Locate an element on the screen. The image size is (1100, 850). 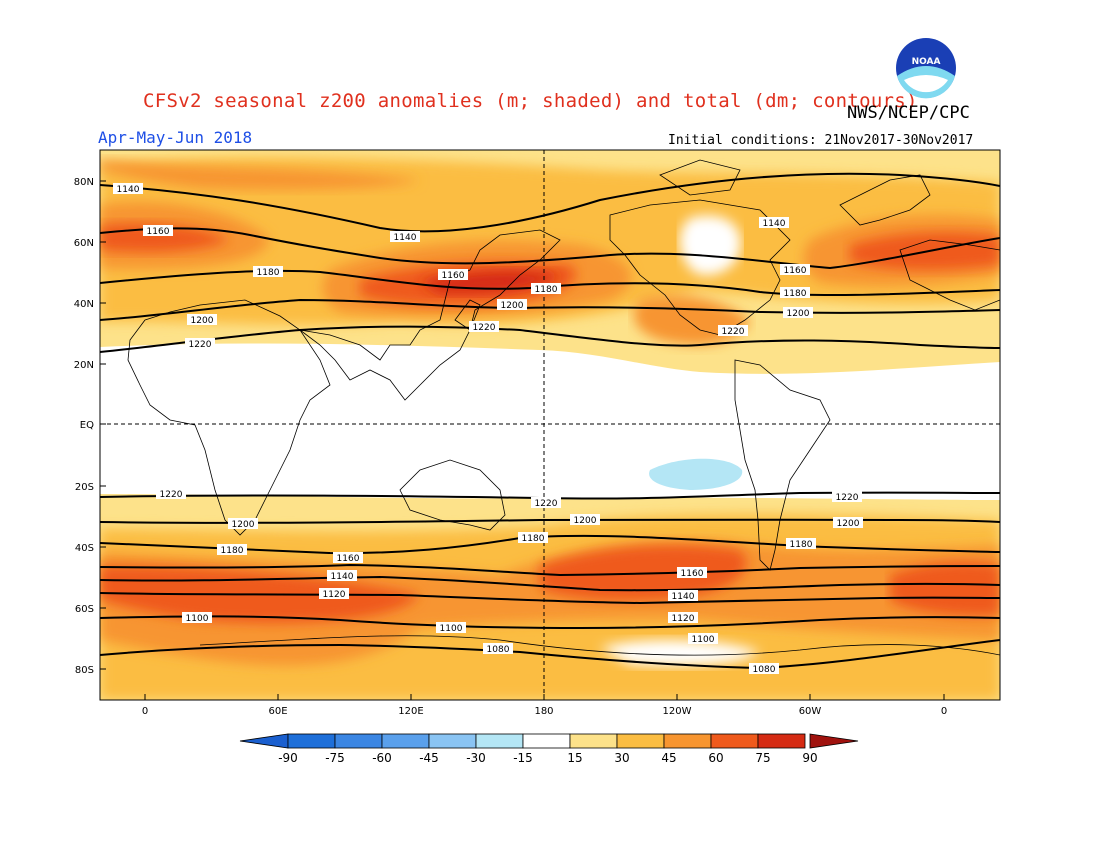
colorbar-max-arrow is located at coordinates (834, 741).